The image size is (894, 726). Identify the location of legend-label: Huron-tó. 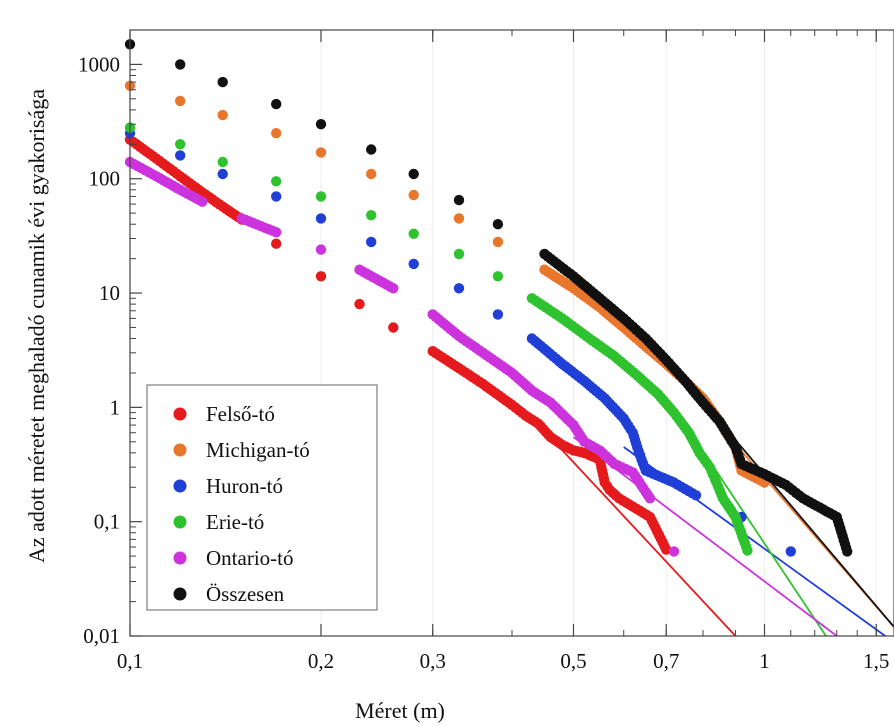
(244, 486).